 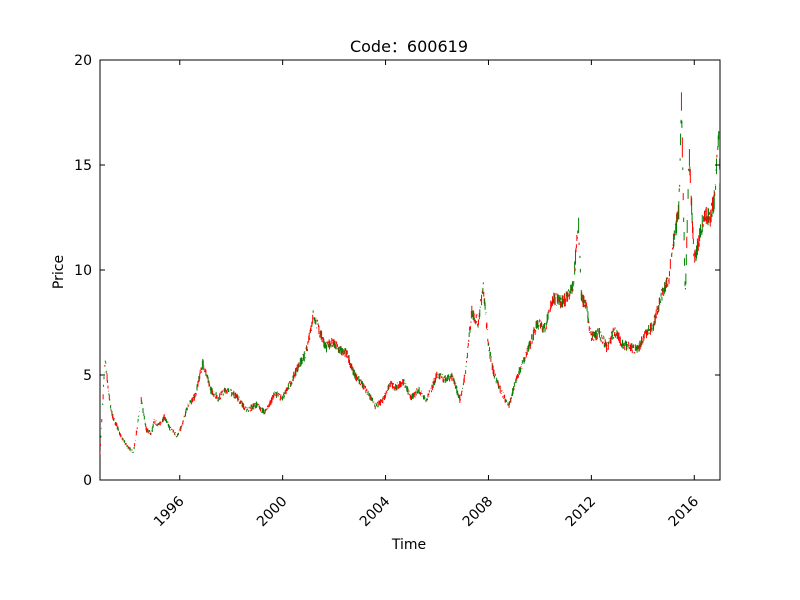 I want to click on y-tick-label: 0, so click(x=87, y=481).